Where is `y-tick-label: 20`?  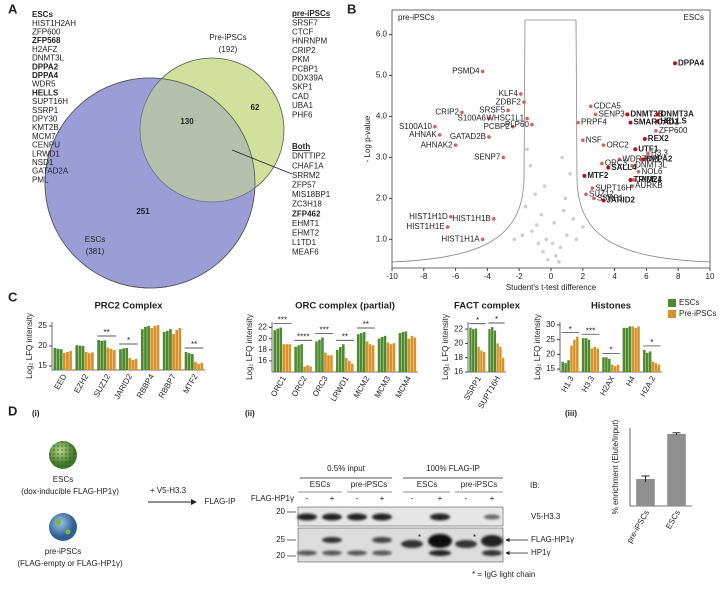
y-tick-label: 20 is located at coordinates (262, 338).